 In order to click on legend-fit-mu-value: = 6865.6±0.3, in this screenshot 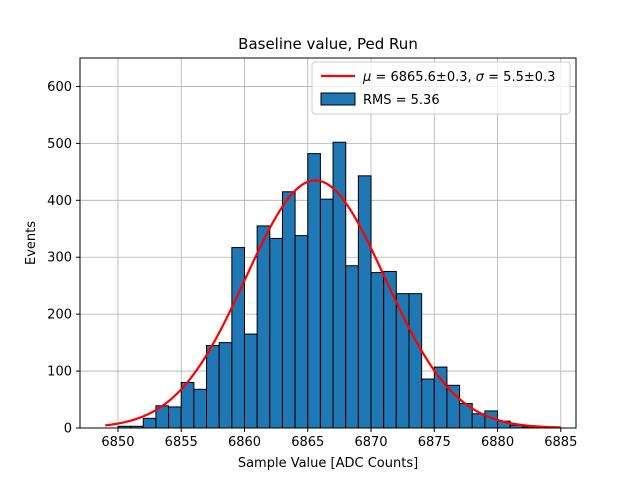, I will do `click(423, 77)`.